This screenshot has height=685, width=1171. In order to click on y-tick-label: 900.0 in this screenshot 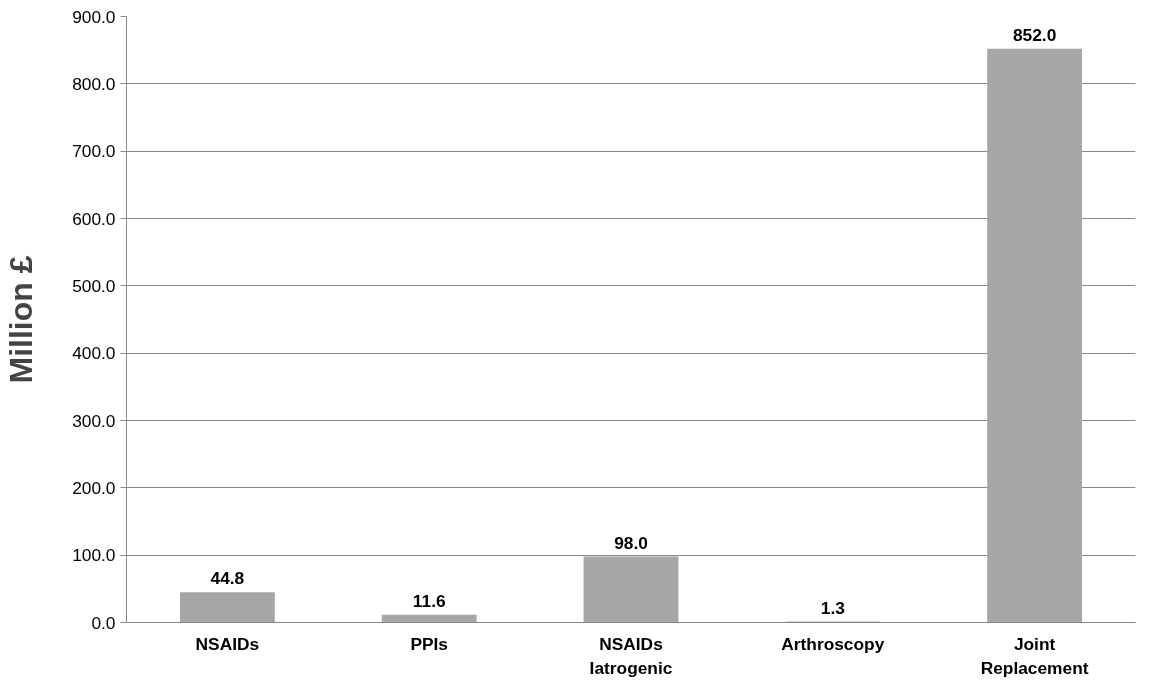, I will do `click(94, 16)`.